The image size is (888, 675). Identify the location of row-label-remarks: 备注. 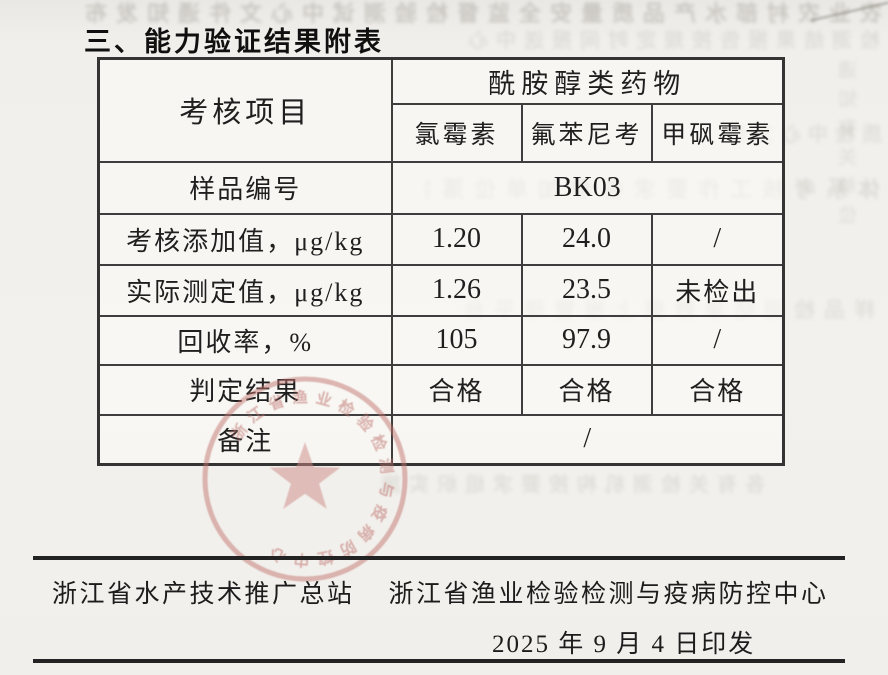
(245, 439).